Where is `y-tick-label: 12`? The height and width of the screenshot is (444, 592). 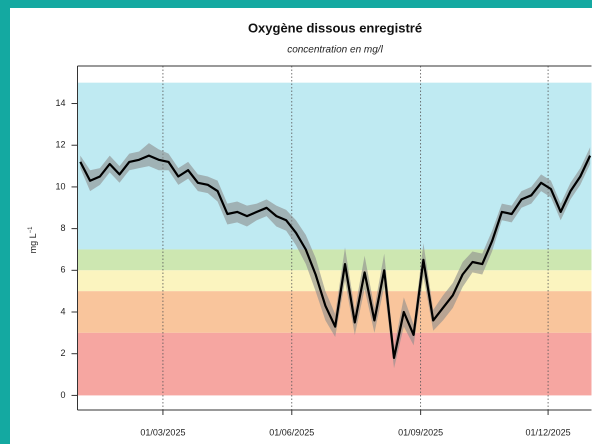
y-tick-label: 12 is located at coordinates (60, 145).